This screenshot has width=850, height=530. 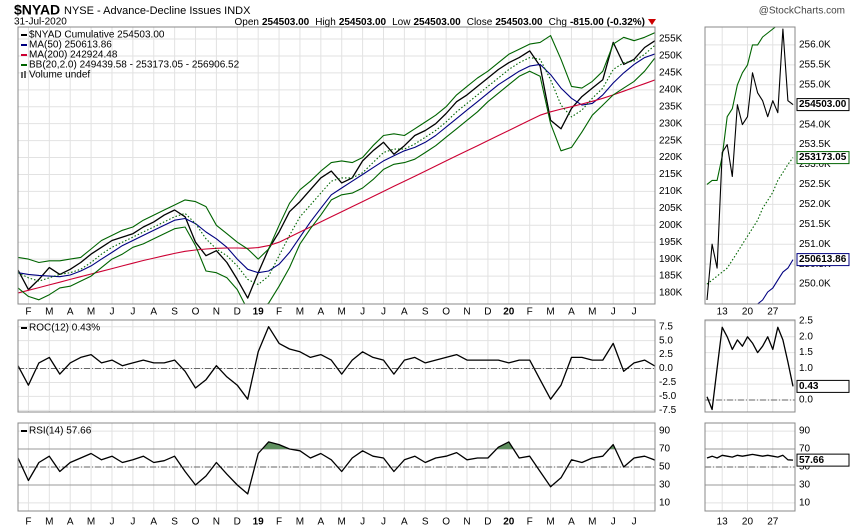 I want to click on chart-subtitle: NYSE - Advance-Decline Issues INDX, so click(x=157, y=11).